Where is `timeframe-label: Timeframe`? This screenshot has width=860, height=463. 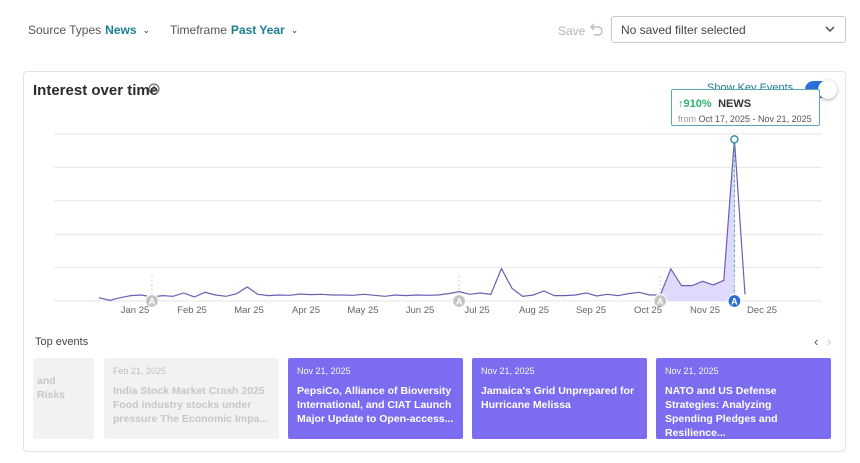 timeframe-label: Timeframe is located at coordinates (198, 30).